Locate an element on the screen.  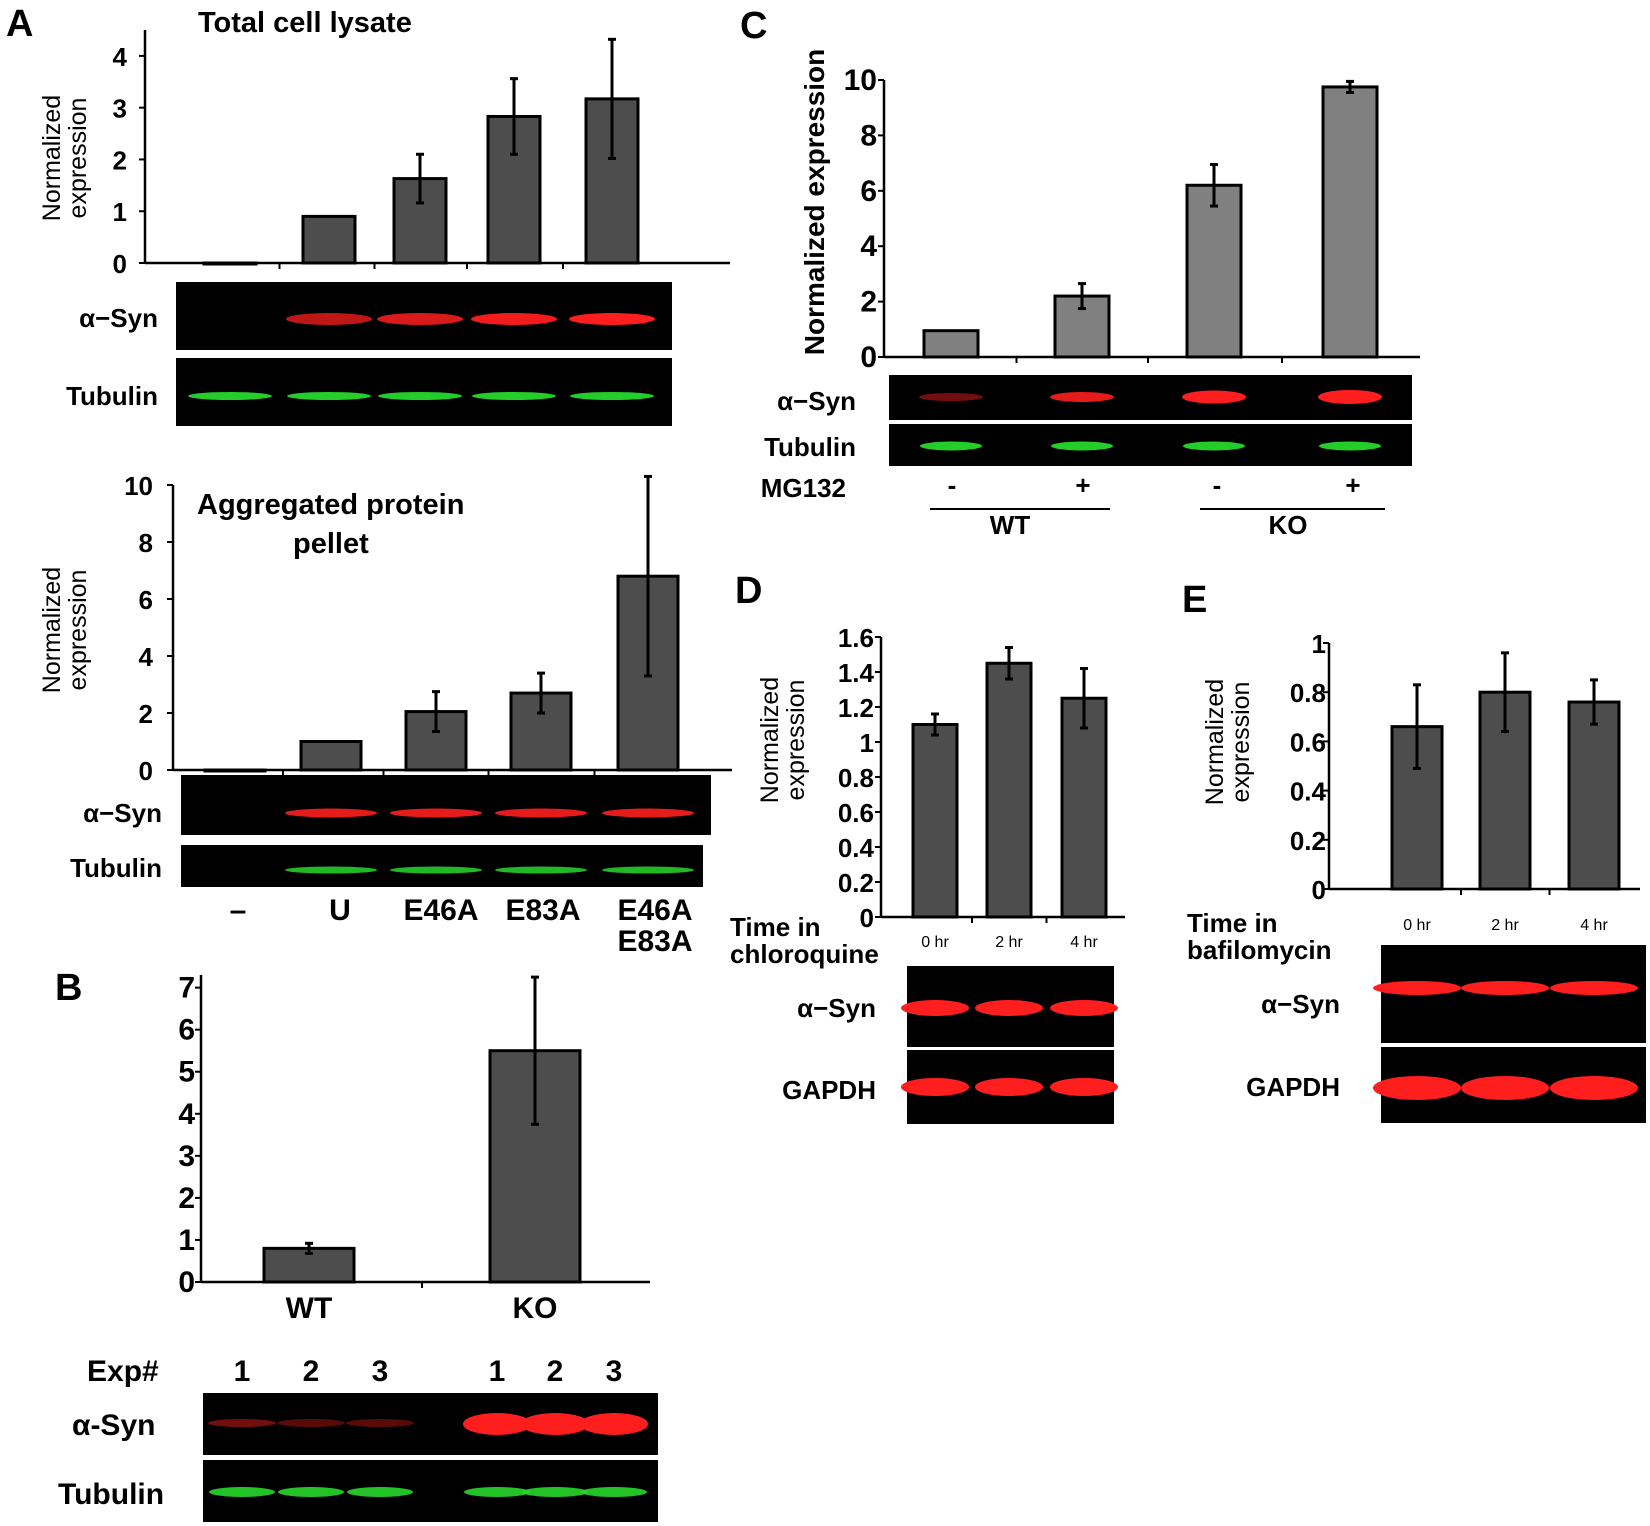
blot-label-a-bottom-tubulin: Tubulin is located at coordinates (116, 868).